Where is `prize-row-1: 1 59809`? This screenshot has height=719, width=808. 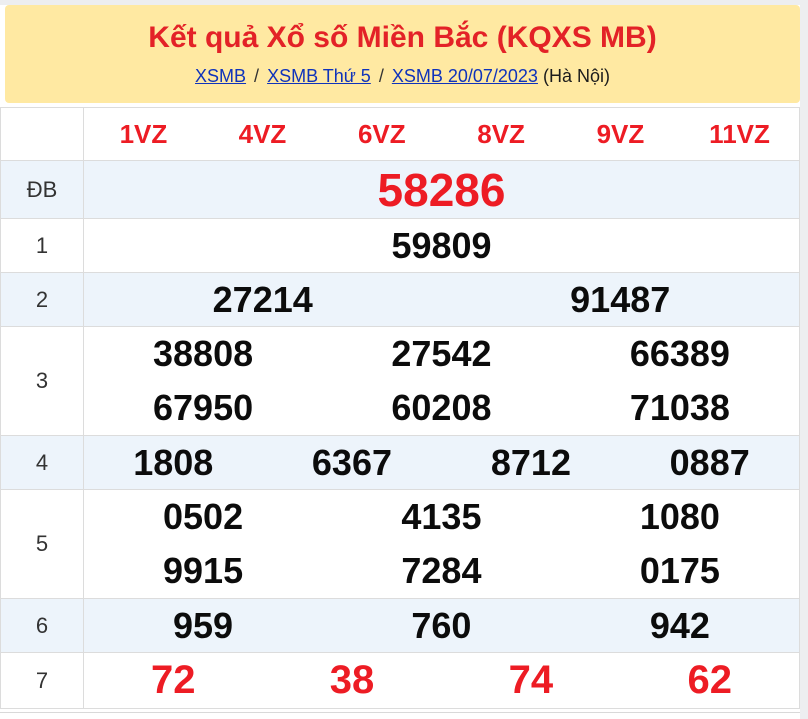 prize-row-1: 1 59809 is located at coordinates (400, 245).